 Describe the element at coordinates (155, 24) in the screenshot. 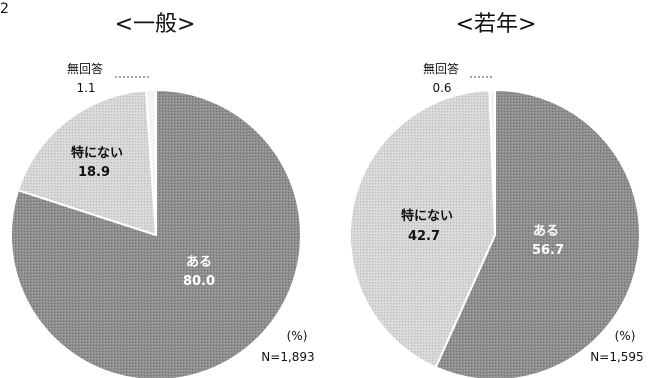

I see `chart-title-general: <一般>` at that location.